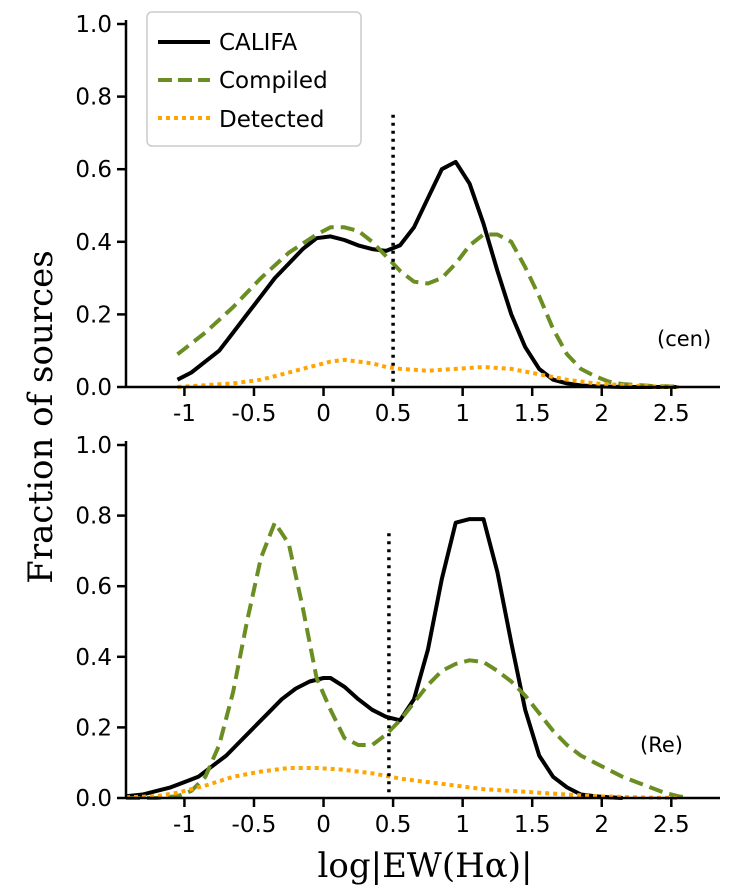 The width and height of the screenshot is (747, 896). Describe the element at coordinates (41, 416) in the screenshot. I see `y-axis-title: Fraction of sources` at that location.